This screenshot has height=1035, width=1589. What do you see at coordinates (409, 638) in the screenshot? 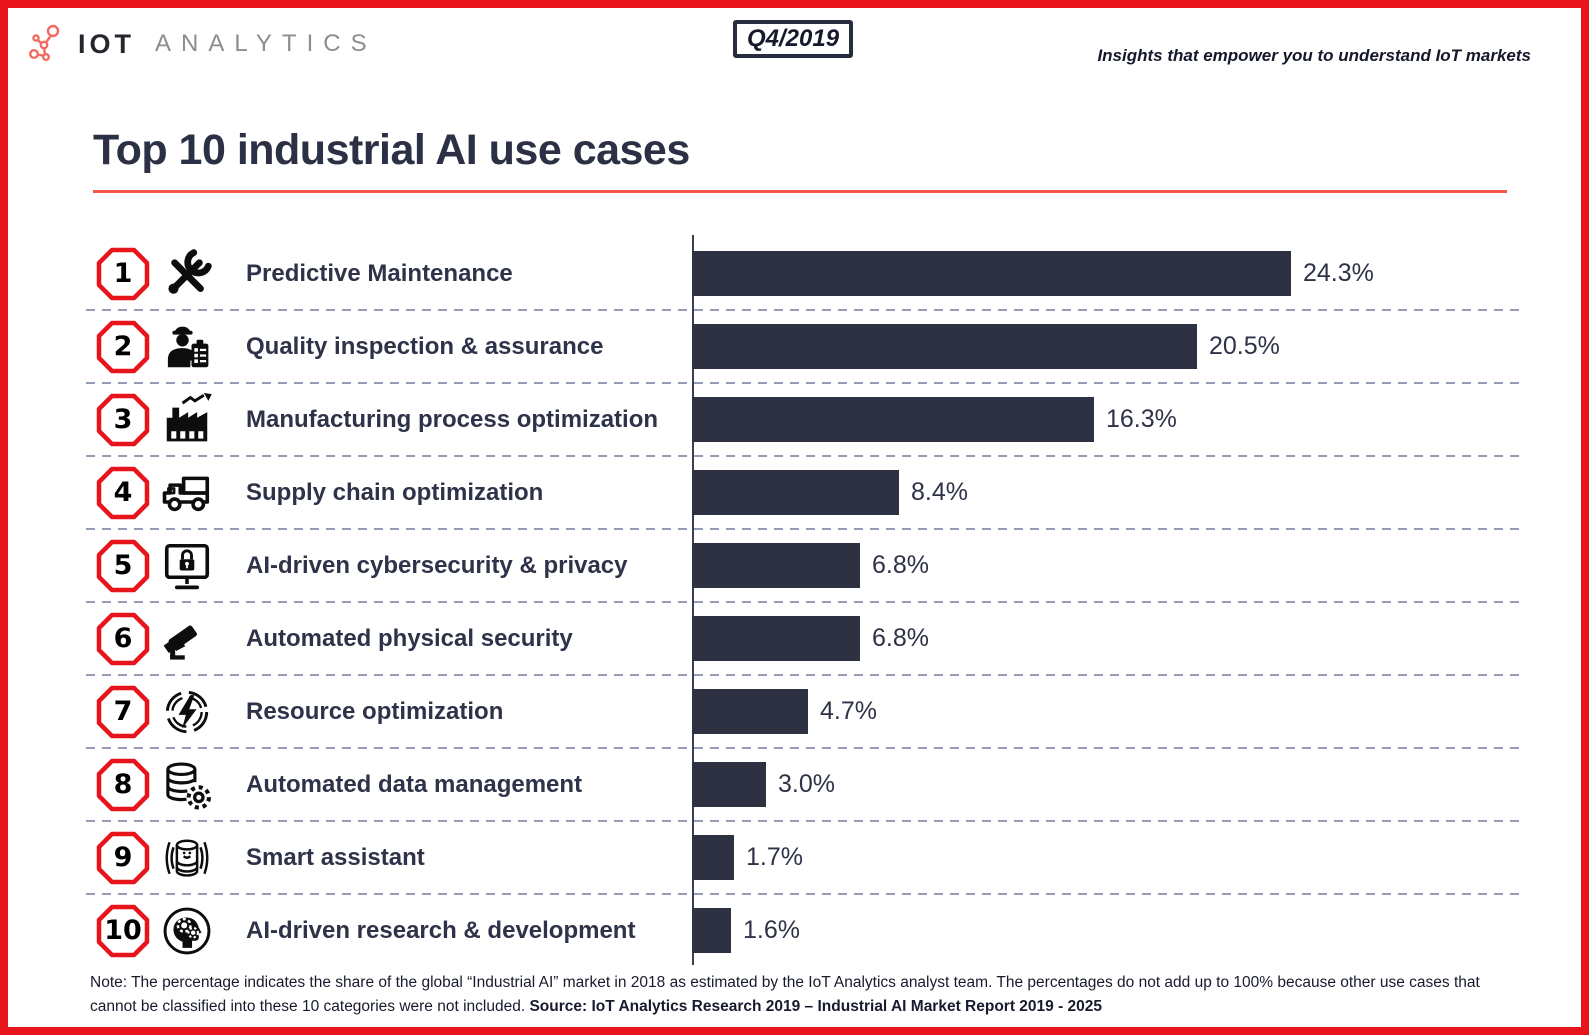
I see `use-case-label: Automated physical security` at bounding box center [409, 638].